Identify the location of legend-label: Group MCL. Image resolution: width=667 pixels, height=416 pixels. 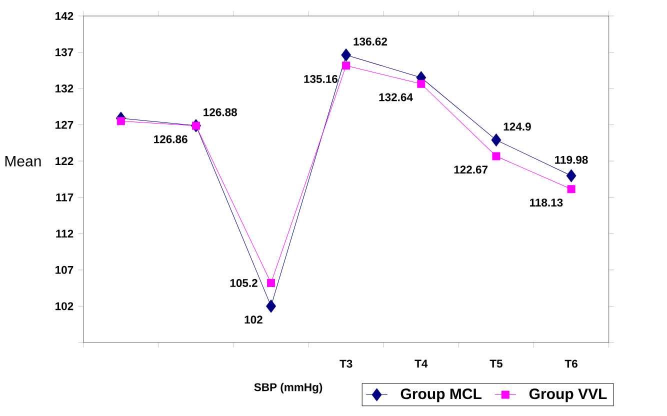
(441, 395).